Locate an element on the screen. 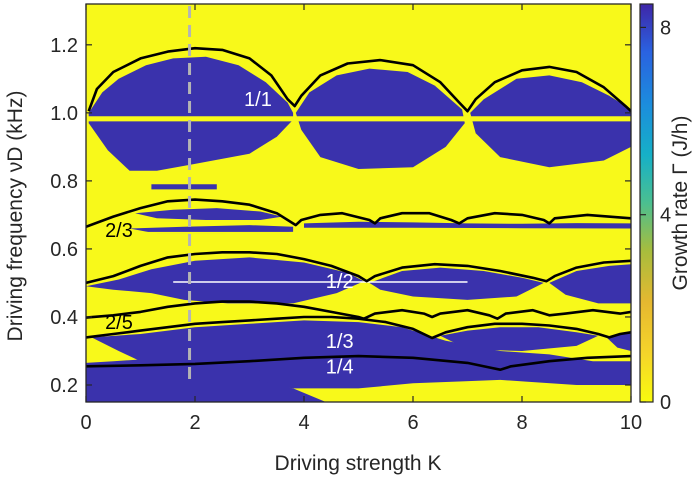  colorbar-tick-label: 0 is located at coordinates (665, 403).